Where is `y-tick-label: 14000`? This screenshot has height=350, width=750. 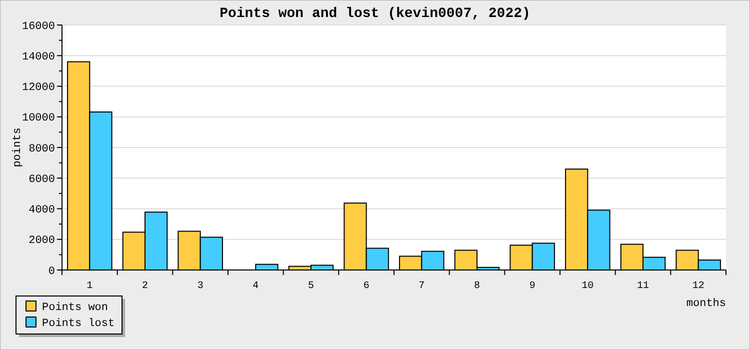 y-tick-label: 14000 is located at coordinates (38, 57).